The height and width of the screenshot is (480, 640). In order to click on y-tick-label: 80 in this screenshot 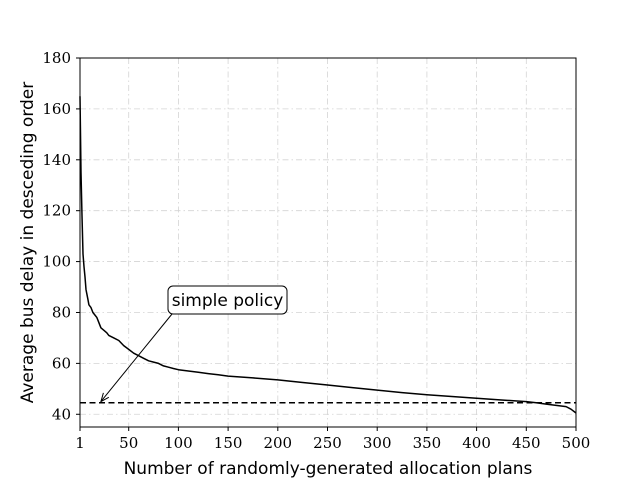, I will do `click(61, 312)`.